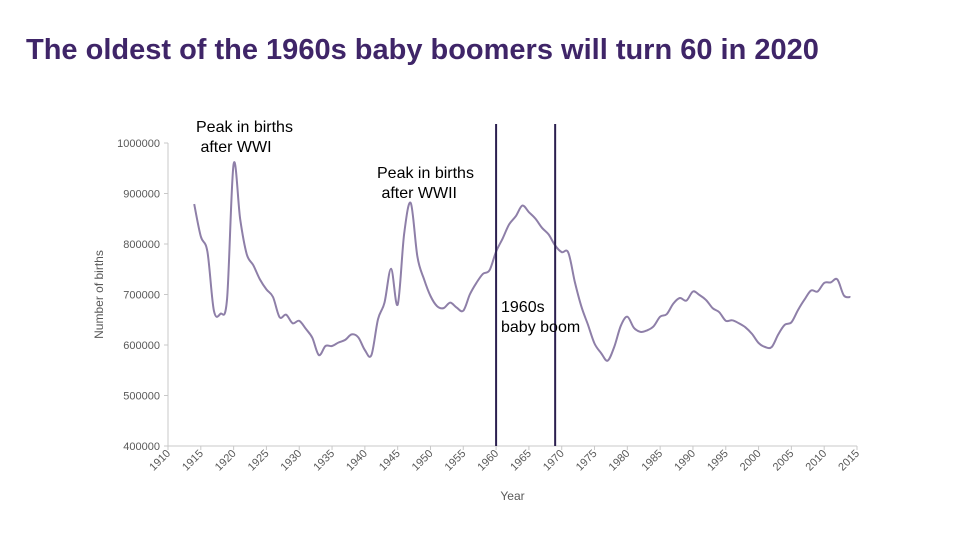  Describe the element at coordinates (620, 461) in the screenshot. I see `x-tick-label: 1980` at that location.